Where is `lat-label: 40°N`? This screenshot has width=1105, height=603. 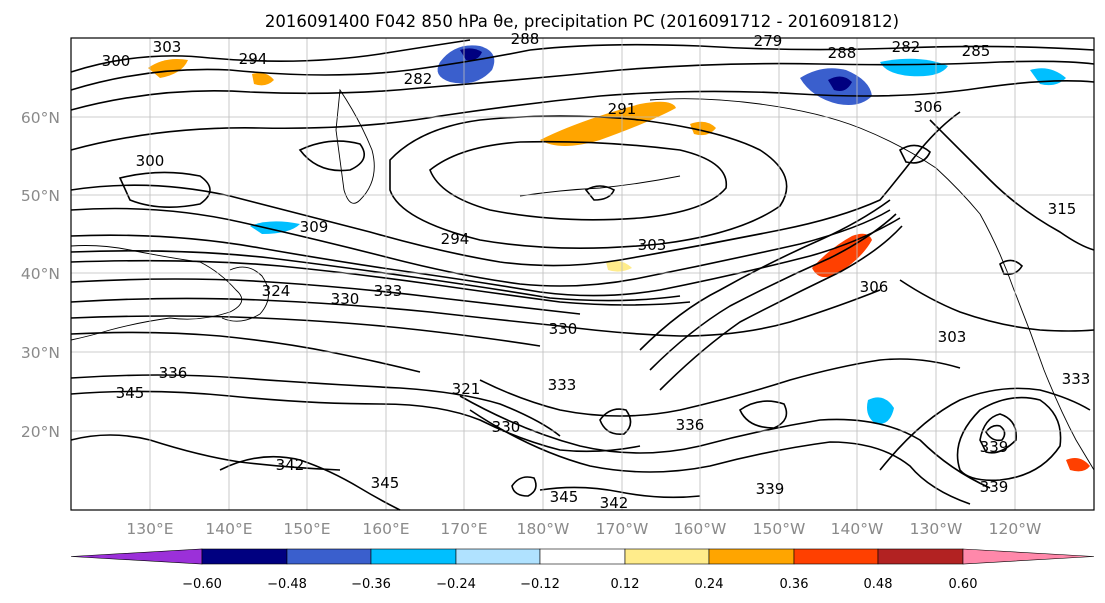
lat-label: 40°N is located at coordinates (40, 274).